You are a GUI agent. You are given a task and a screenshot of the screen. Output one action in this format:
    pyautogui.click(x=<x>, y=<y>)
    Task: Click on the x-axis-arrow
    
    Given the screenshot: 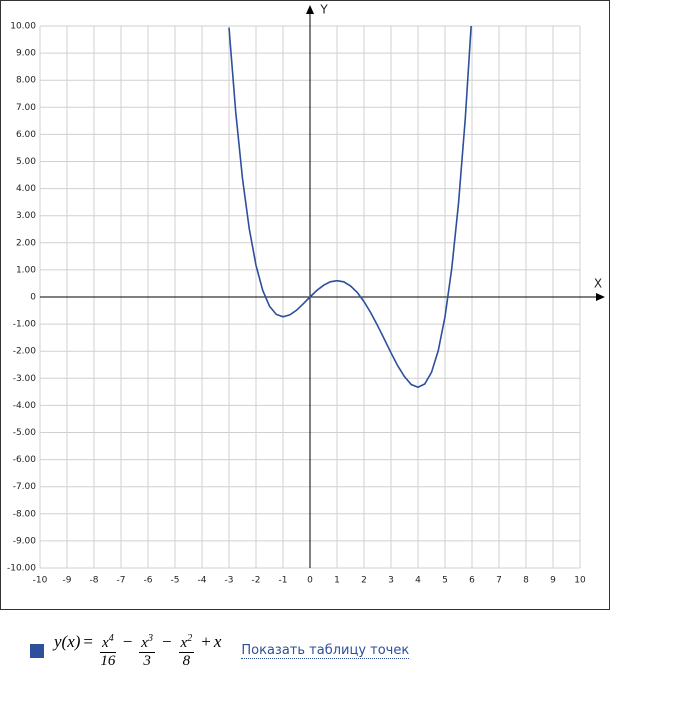 What is the action you would take?
    pyautogui.click(x=600, y=297)
    